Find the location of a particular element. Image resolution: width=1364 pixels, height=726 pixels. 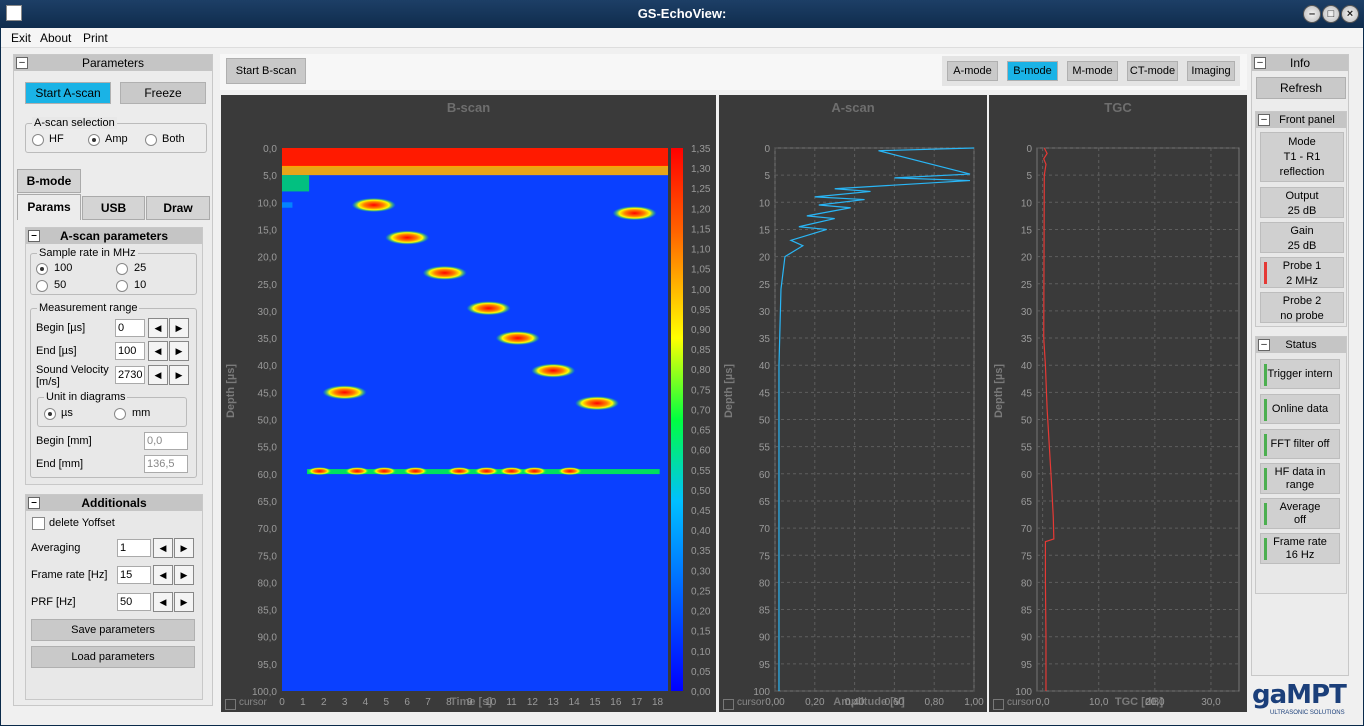

velocity-increment-icon: ▶ is located at coordinates (179, 375).